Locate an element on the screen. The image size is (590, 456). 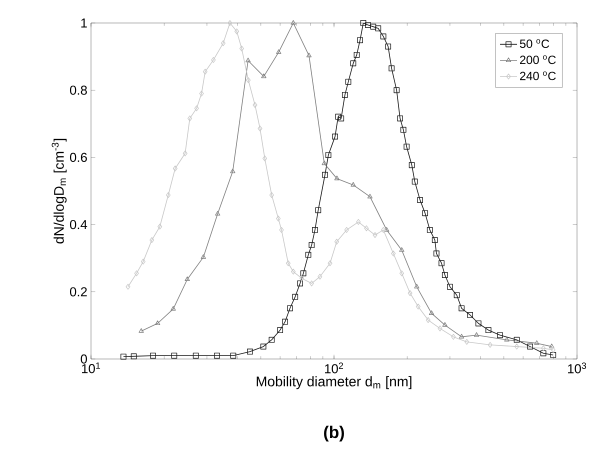
y-tick-label: 0 is located at coordinates (83, 359).